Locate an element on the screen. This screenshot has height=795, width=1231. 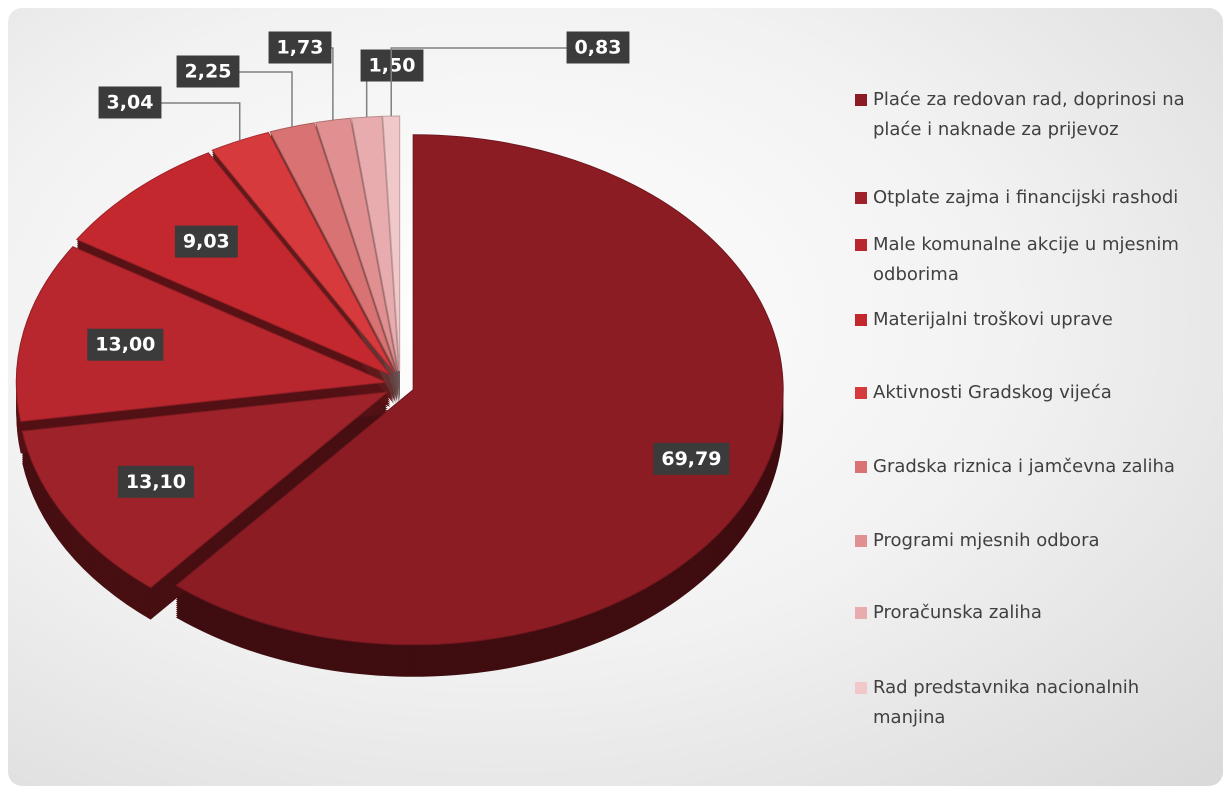
data-label: 1,50 is located at coordinates (392, 66).